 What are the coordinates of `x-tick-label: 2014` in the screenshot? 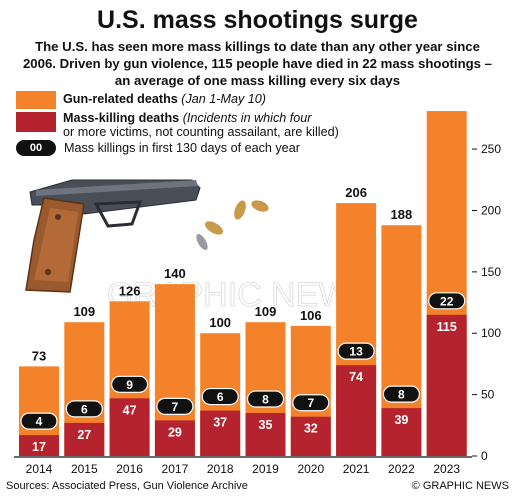 It's located at (39, 469).